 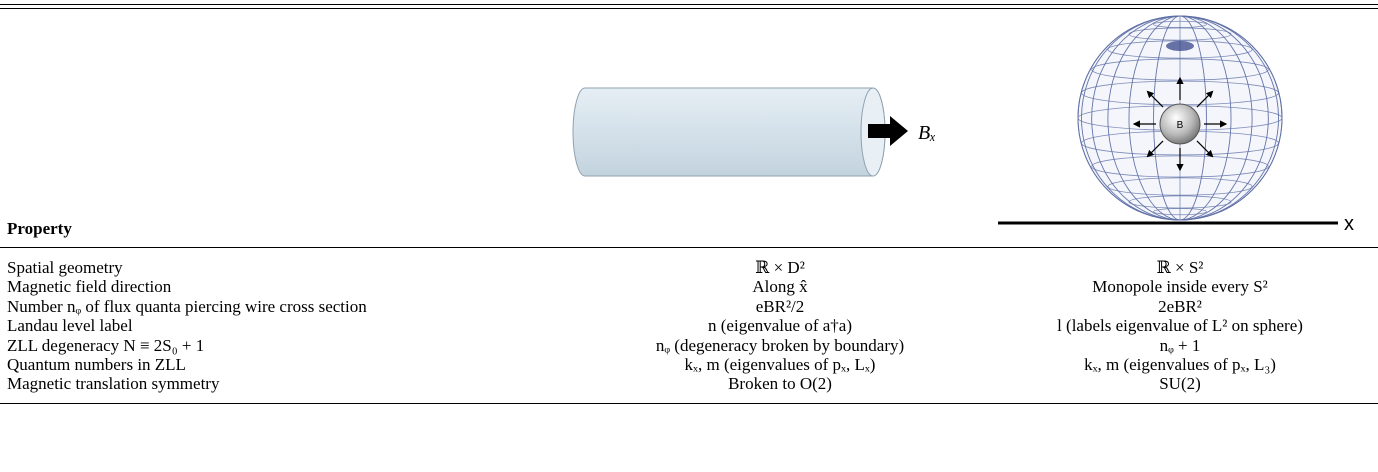 What do you see at coordinates (65, 267) in the screenshot?
I see `table-cell: Spatial geometry` at bounding box center [65, 267].